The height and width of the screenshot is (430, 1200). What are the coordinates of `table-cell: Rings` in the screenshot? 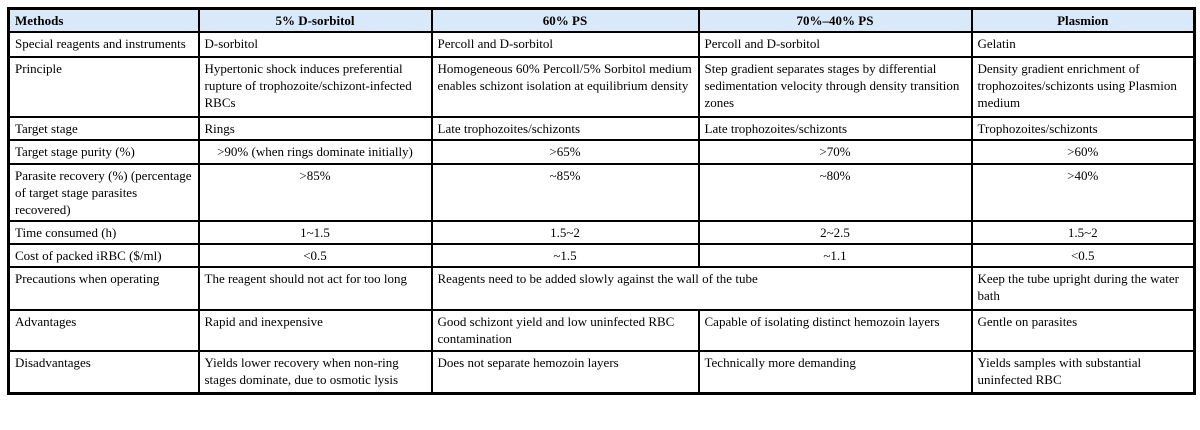 It's located at (315, 128).